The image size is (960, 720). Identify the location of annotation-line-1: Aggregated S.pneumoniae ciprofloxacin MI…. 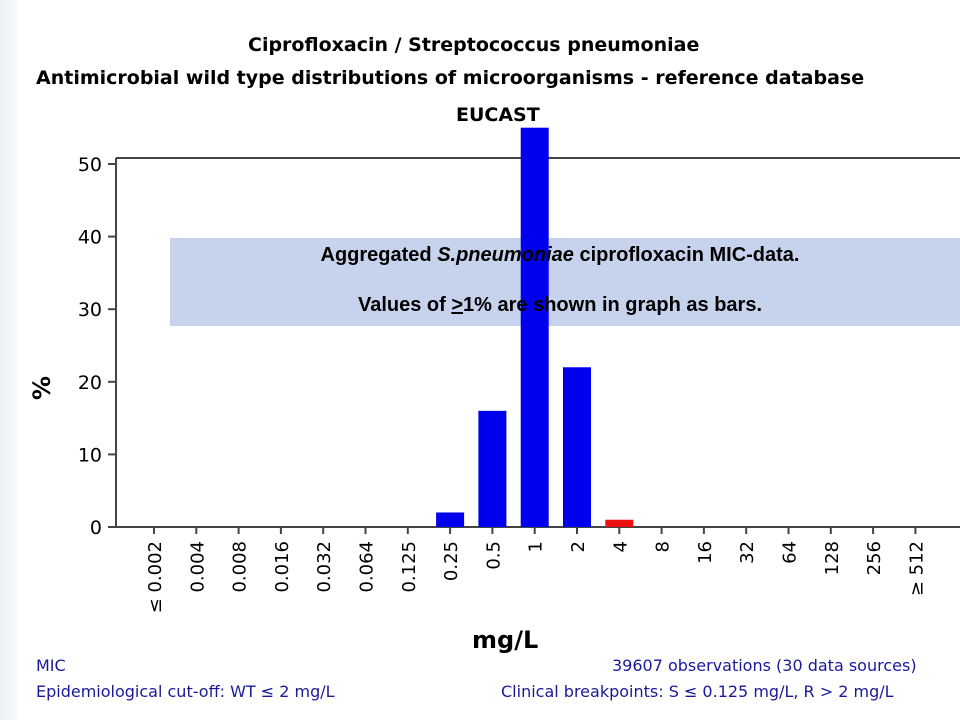
(560, 255).